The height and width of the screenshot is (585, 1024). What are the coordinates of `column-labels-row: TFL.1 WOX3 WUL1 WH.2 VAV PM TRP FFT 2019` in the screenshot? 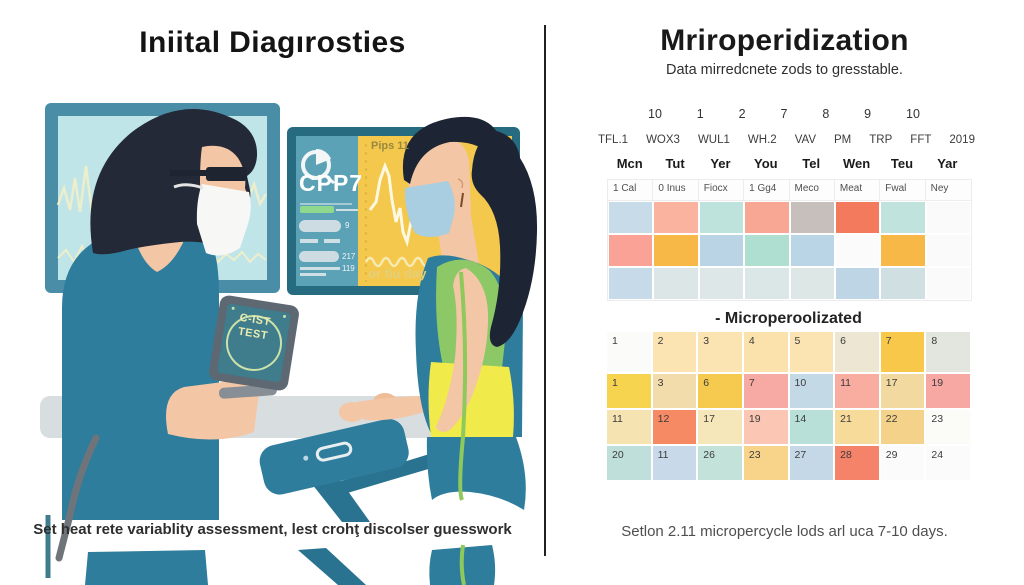 It's located at (786, 140).